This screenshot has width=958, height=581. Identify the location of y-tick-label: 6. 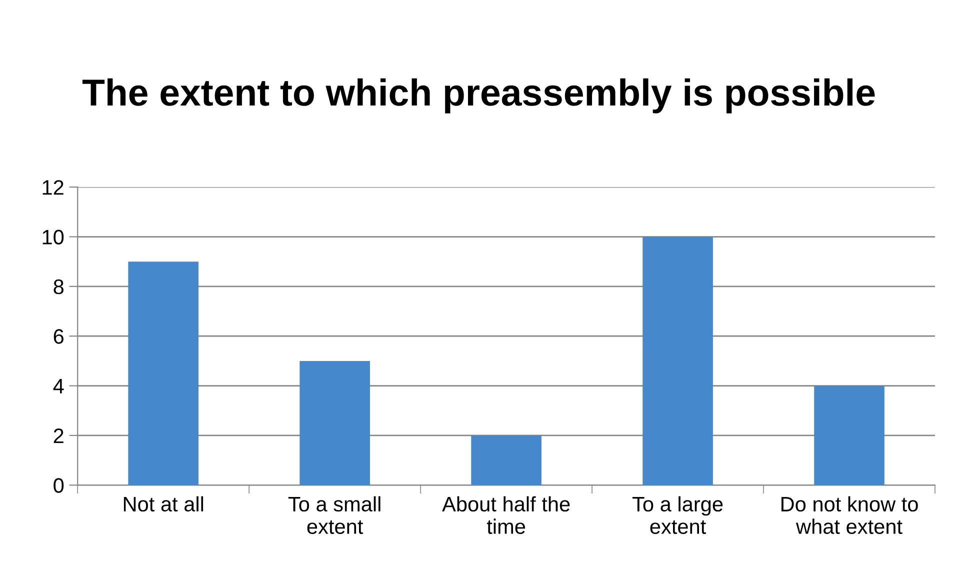
(59, 336).